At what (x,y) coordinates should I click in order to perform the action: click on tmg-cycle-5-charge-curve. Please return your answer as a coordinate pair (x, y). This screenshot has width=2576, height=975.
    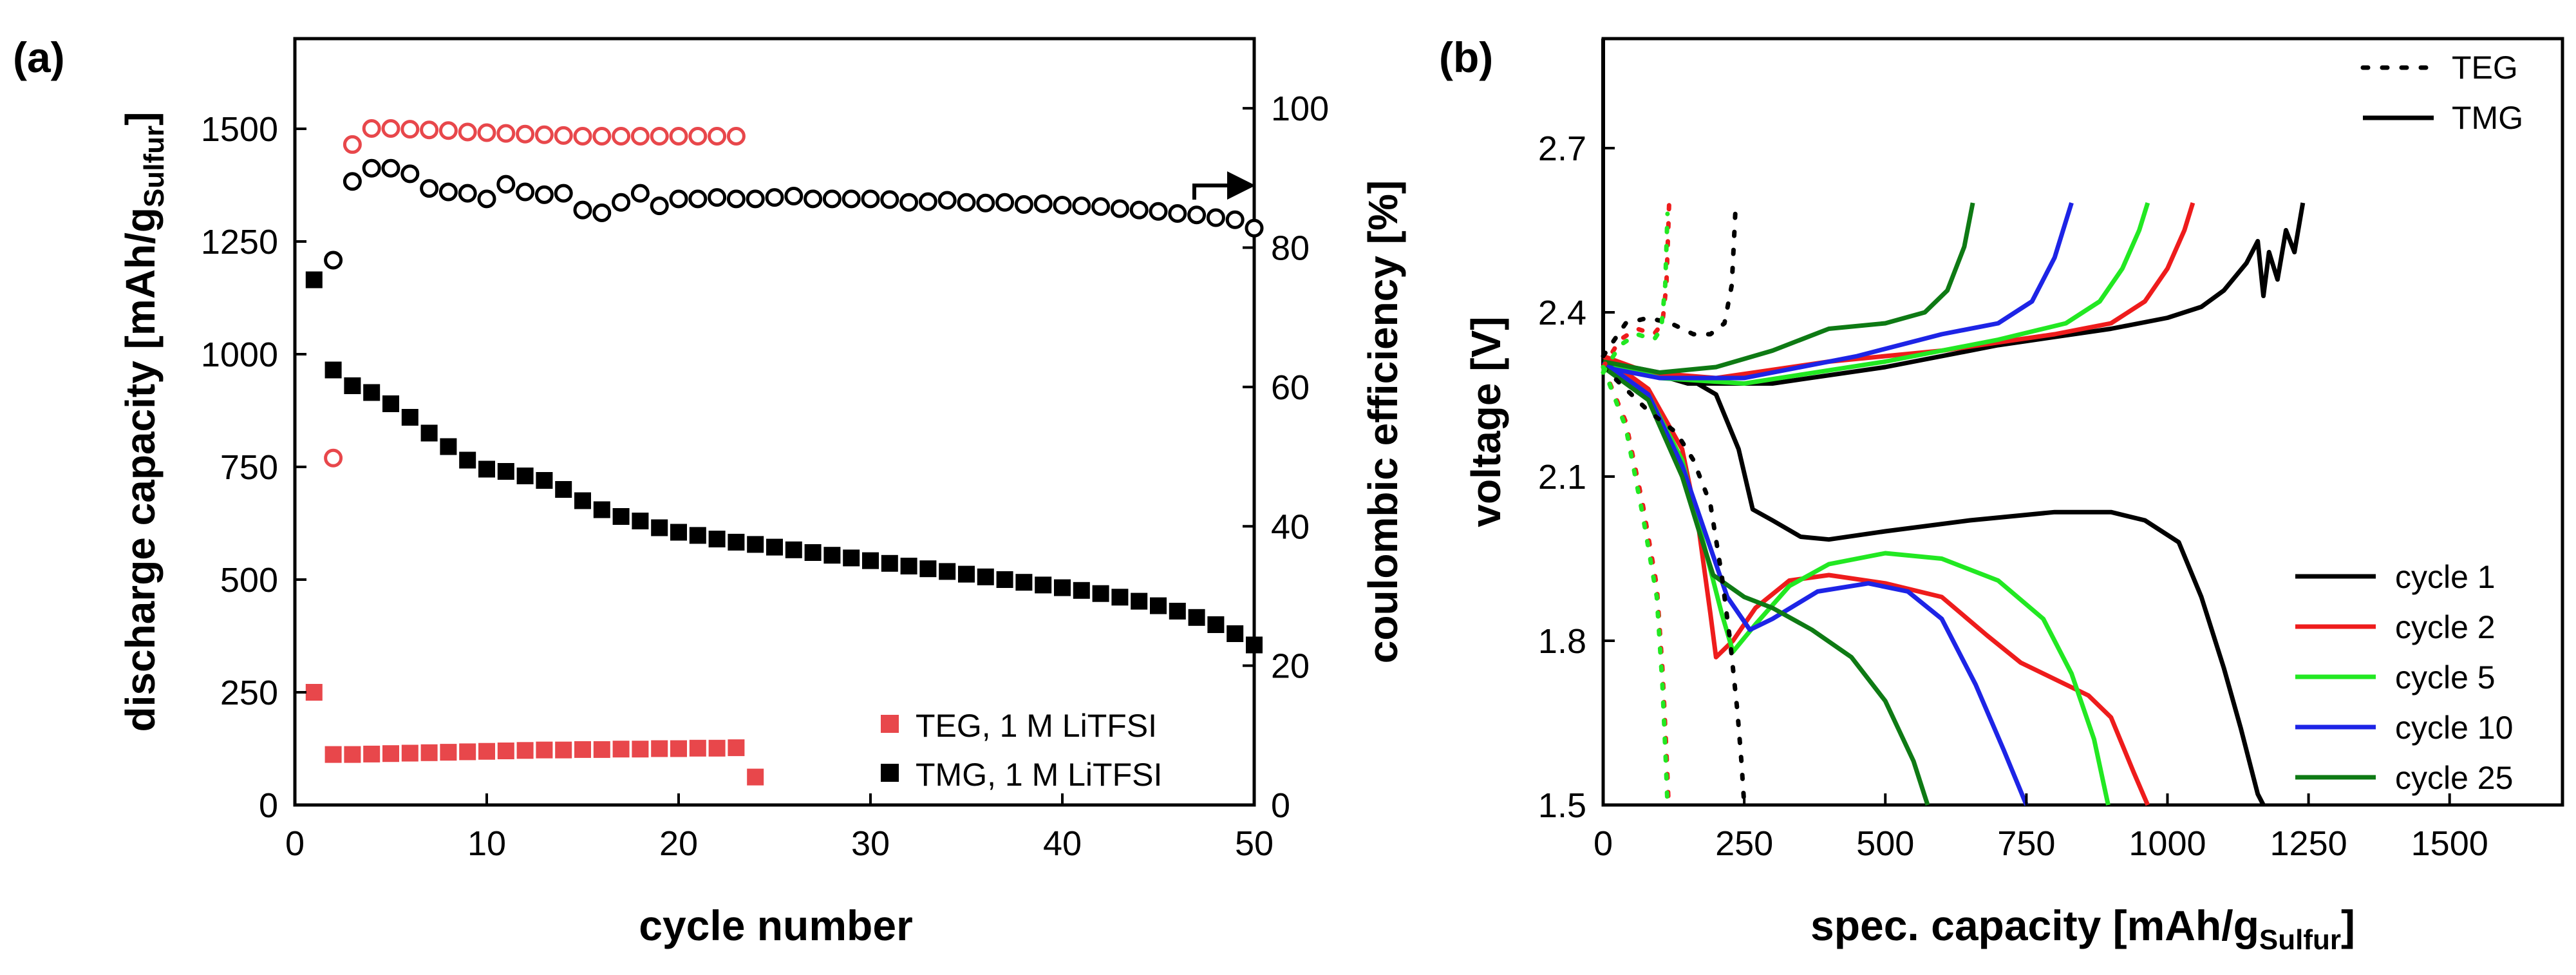
    Looking at the image, I should click on (1876, 294).